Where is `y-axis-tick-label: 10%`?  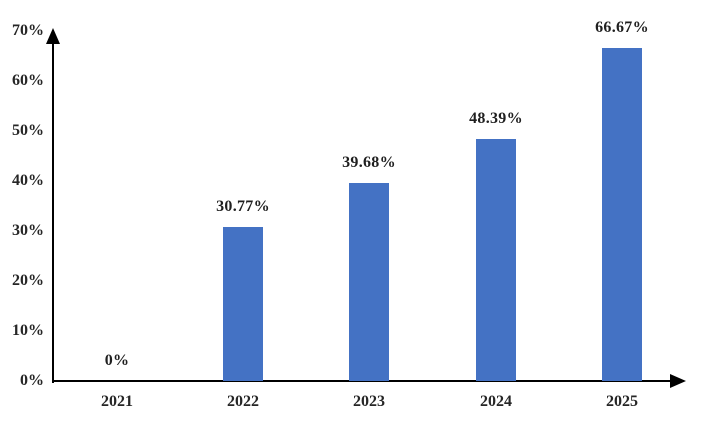
y-axis-tick-label: 10% is located at coordinates (28, 330).